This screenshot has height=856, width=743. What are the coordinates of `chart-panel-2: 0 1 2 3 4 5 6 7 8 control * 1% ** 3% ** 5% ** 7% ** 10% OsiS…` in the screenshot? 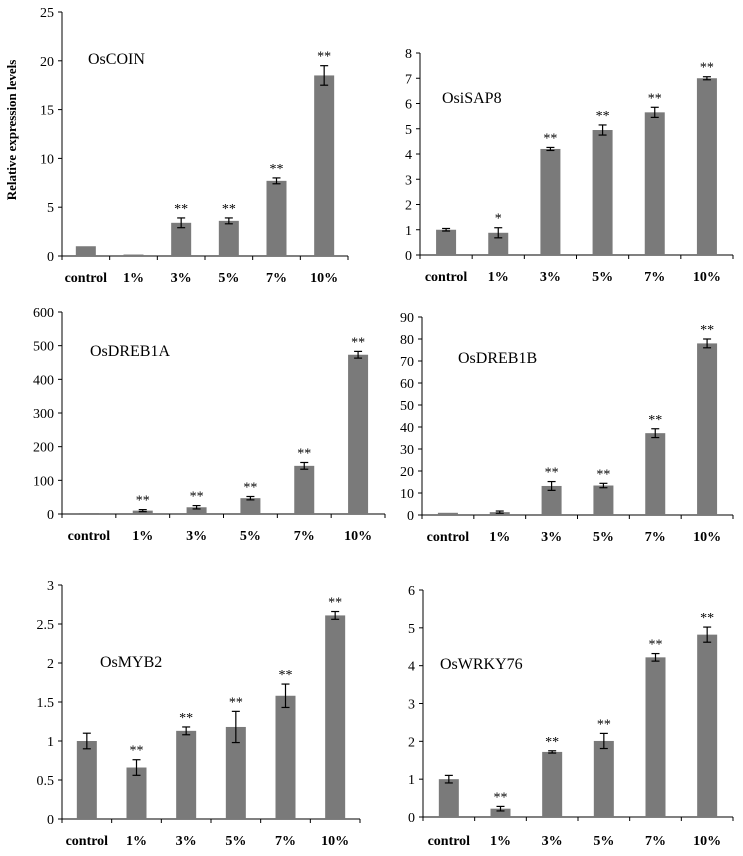 It's located at (569, 166).